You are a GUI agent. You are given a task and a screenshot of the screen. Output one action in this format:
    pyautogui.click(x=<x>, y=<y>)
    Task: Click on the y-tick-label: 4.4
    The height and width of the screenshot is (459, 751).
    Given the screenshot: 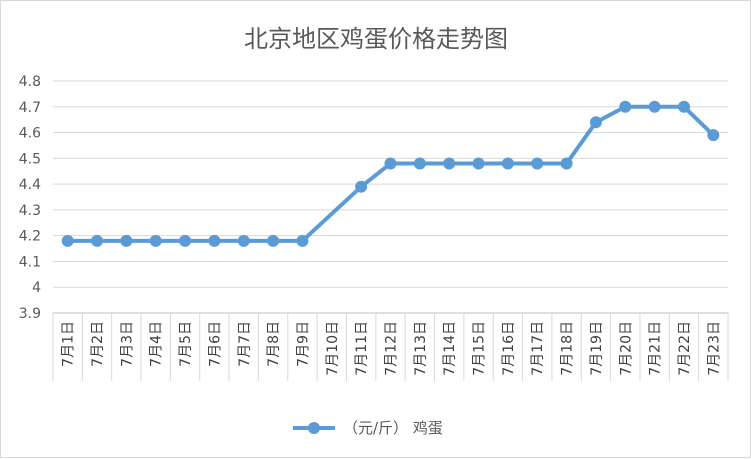 What is the action you would take?
    pyautogui.click(x=30, y=185)
    